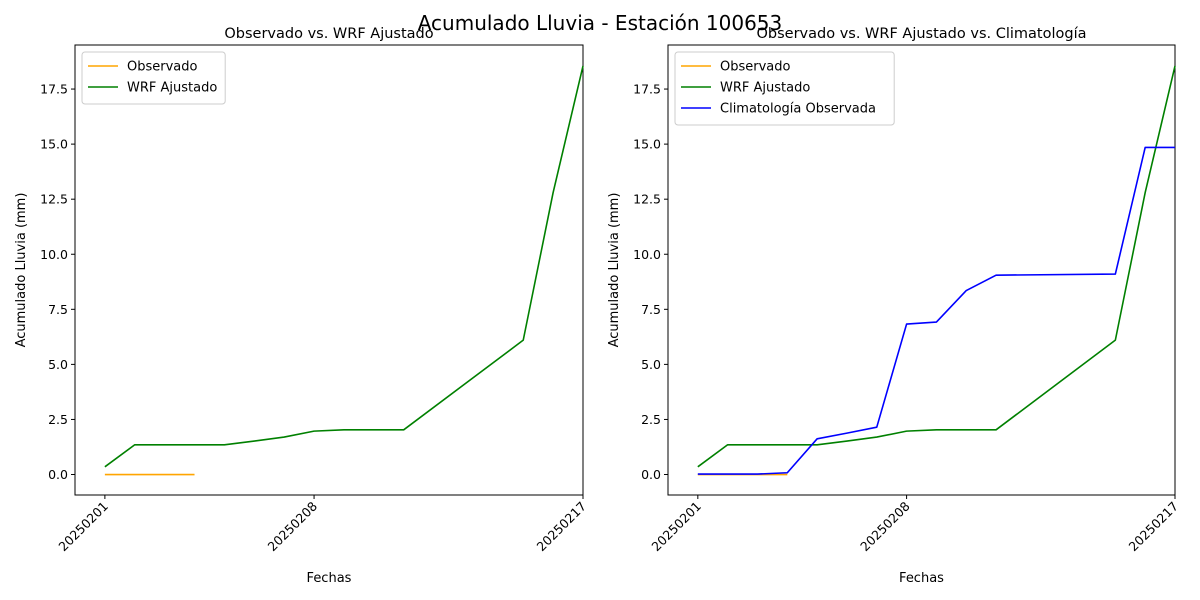 This screenshot has height=600, width=1200. I want to click on chart-title: Observado vs. WRF Ajustado, so click(328, 34).